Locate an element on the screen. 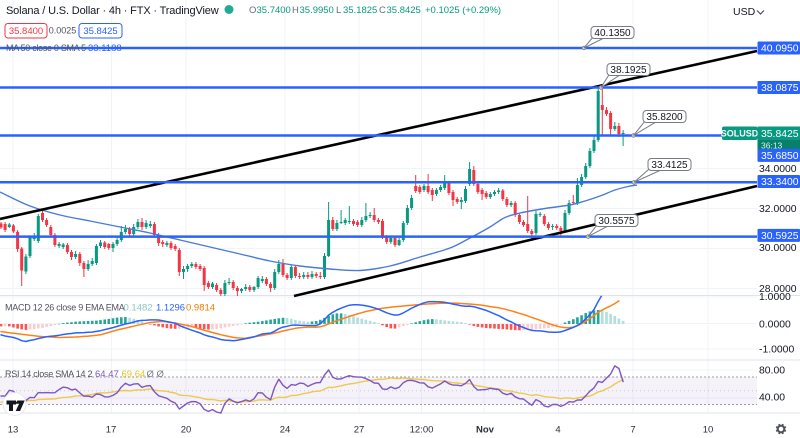 The width and height of the screenshot is (800, 438). svg-text: 33.3400 is located at coordinates (780, 182).